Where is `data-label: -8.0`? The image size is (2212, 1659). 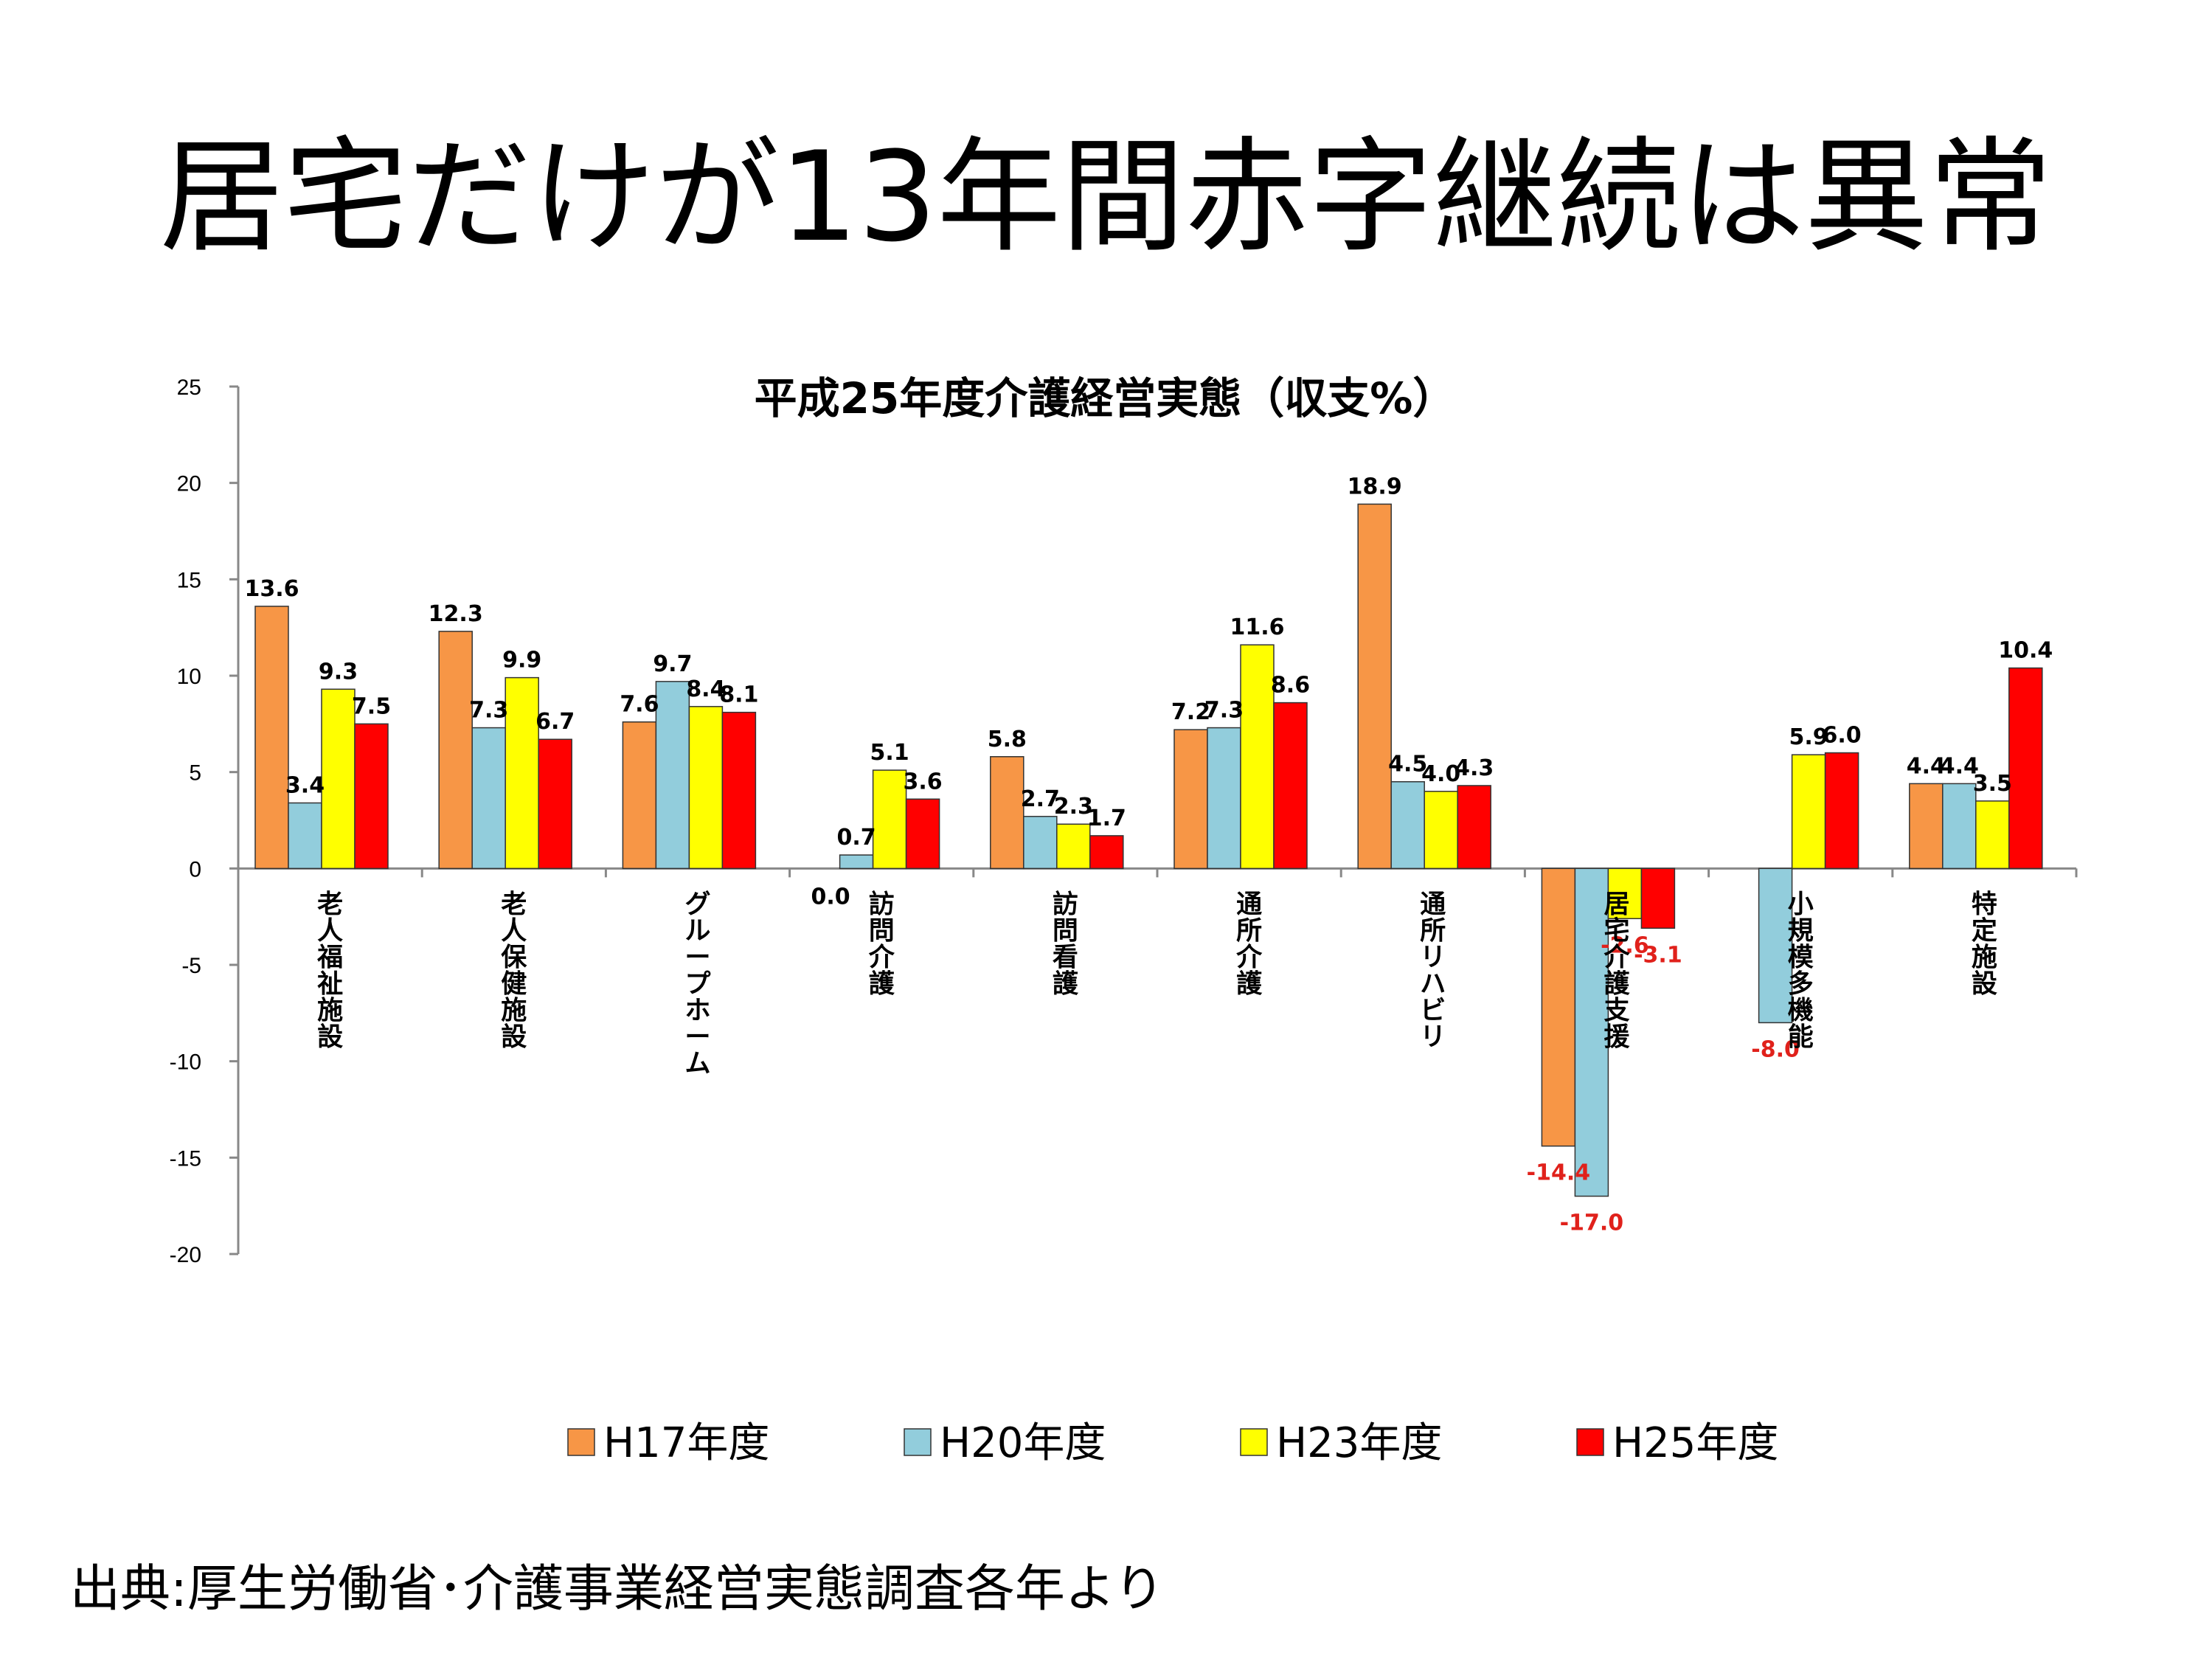 data-label: -8.0 is located at coordinates (1776, 1049).